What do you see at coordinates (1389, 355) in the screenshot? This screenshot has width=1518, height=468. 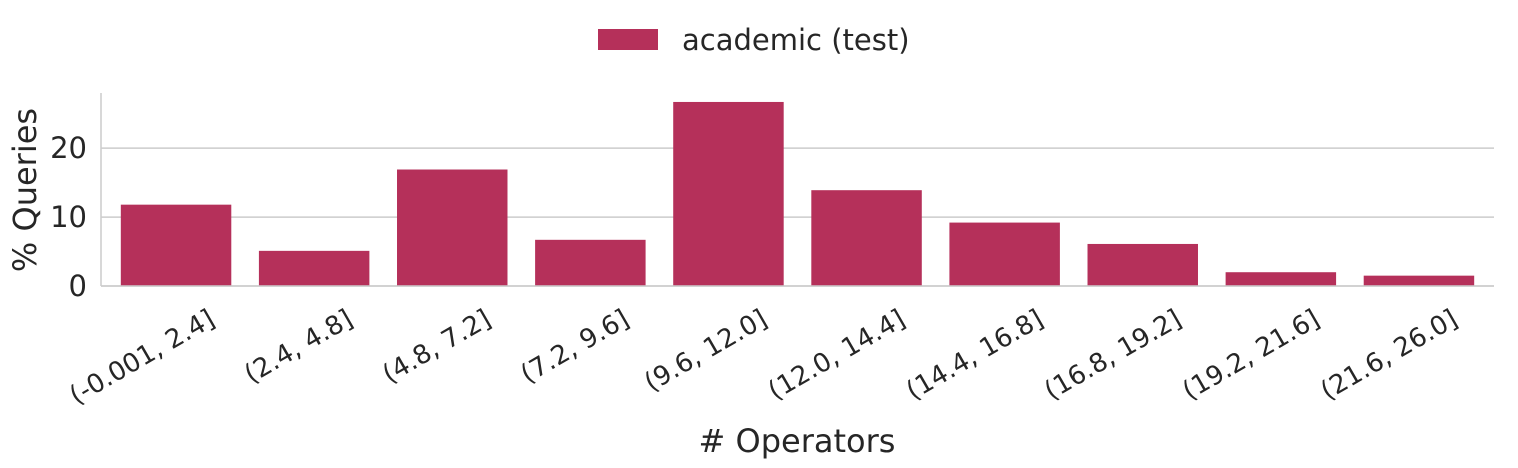 I see `x-tick-label: (21.6, 26.0]` at bounding box center [1389, 355].